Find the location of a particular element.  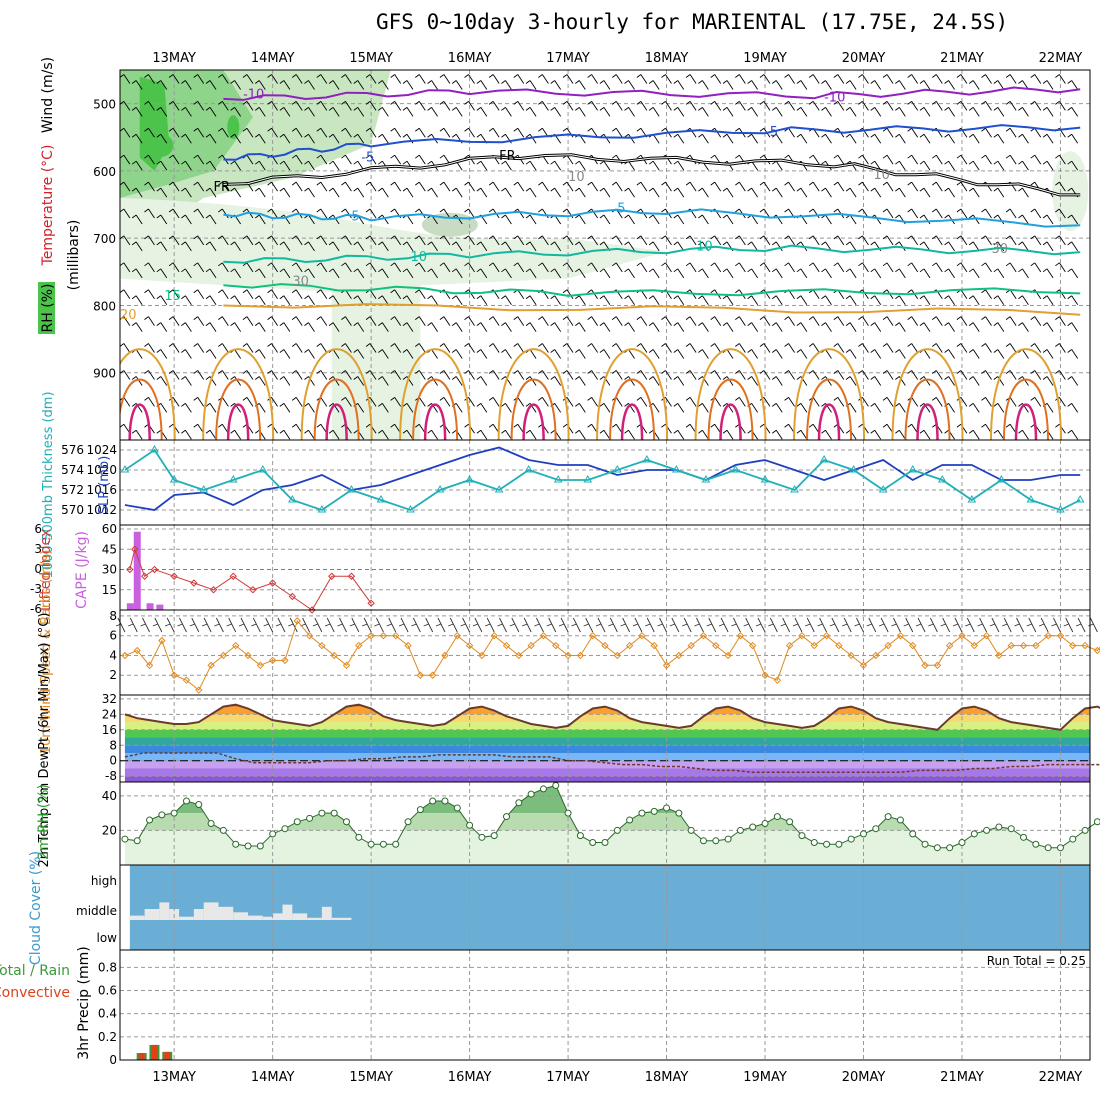

slp-line is located at coordinates (602, 478).